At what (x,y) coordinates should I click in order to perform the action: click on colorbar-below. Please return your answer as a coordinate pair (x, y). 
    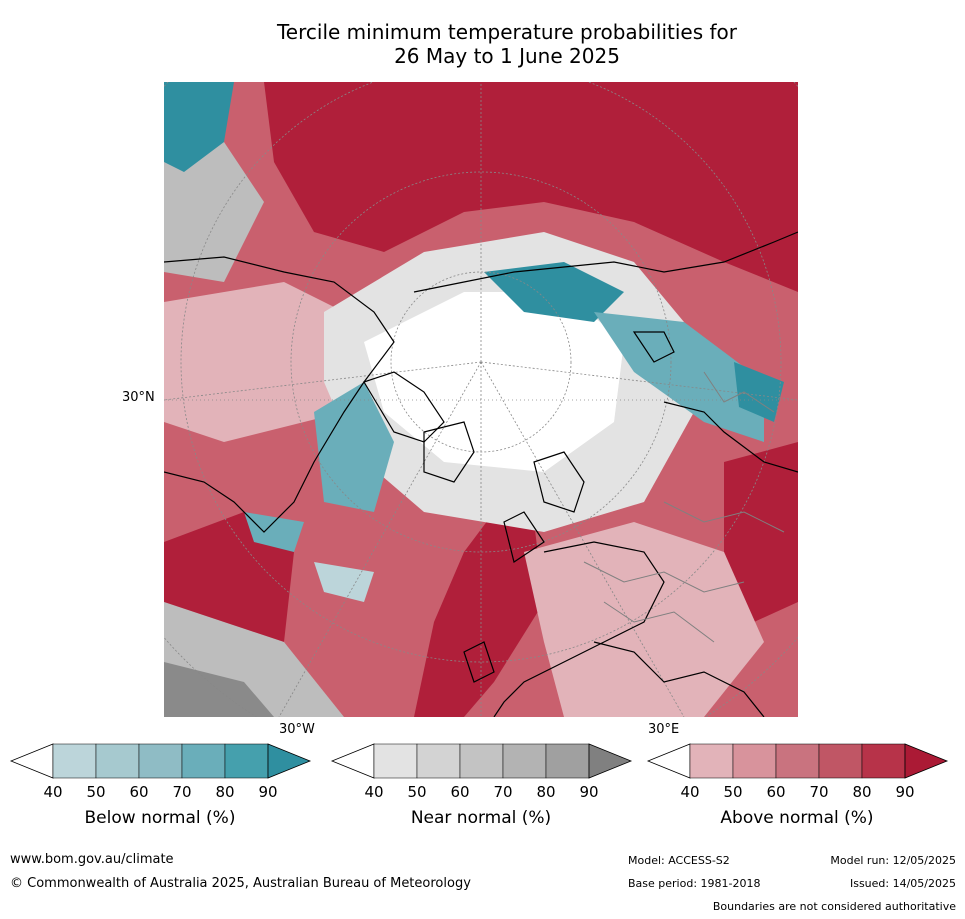
    Looking at the image, I should click on (160, 761).